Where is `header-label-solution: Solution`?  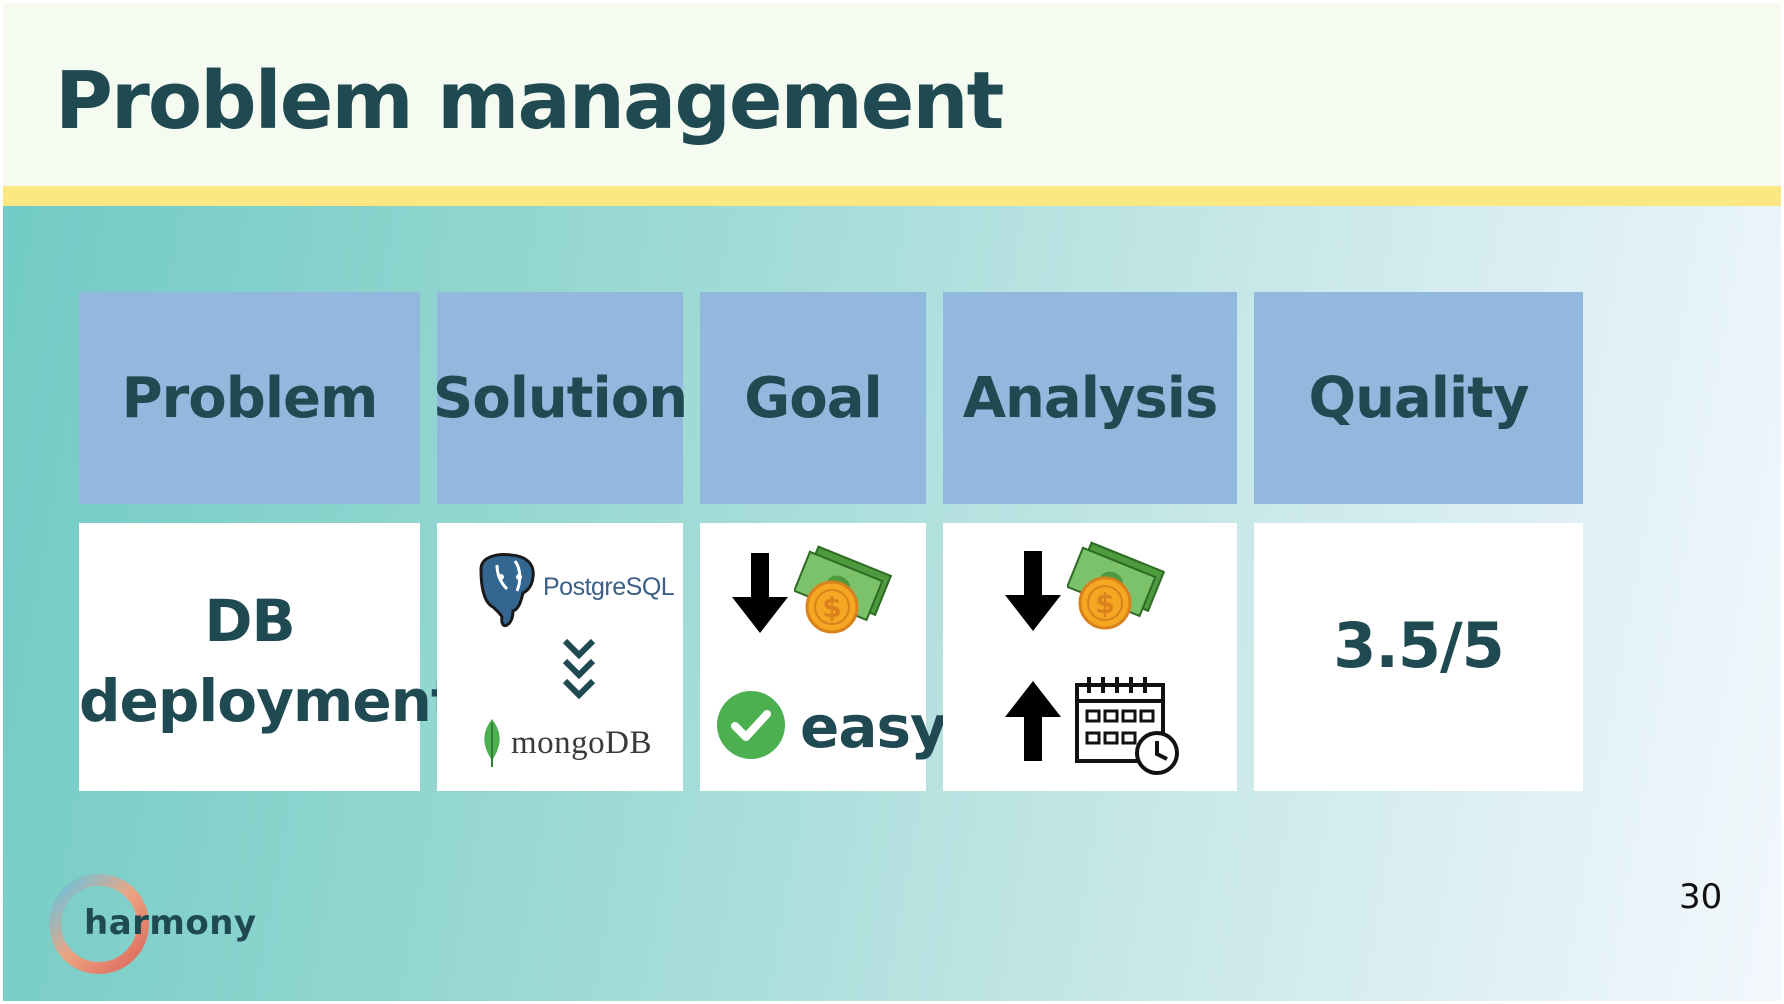 header-label-solution: Solution is located at coordinates (560, 398).